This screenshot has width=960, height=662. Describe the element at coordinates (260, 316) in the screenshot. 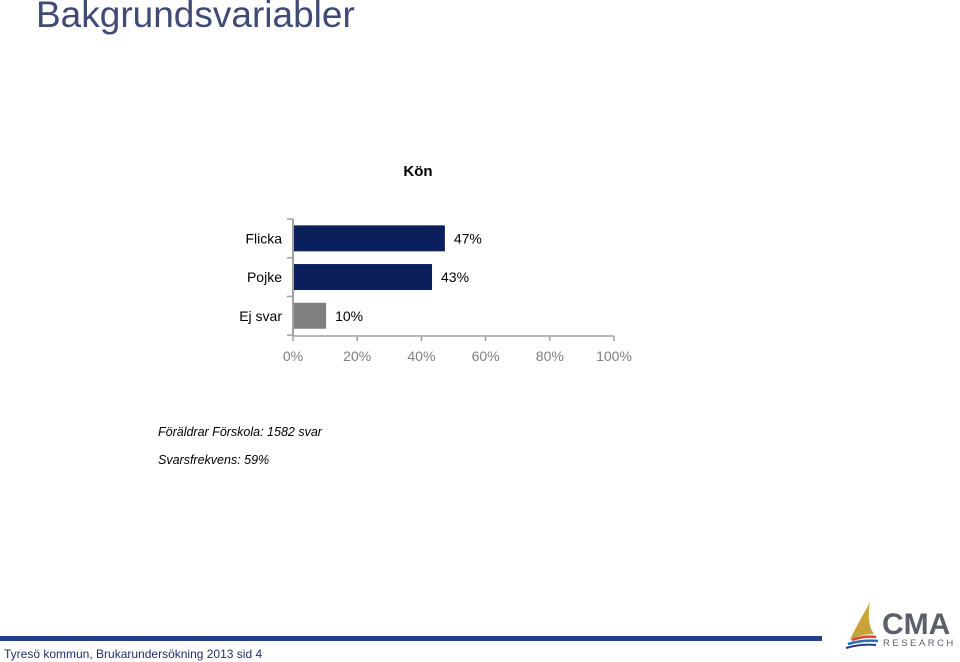

I see `category-label: Ej svar` at that location.